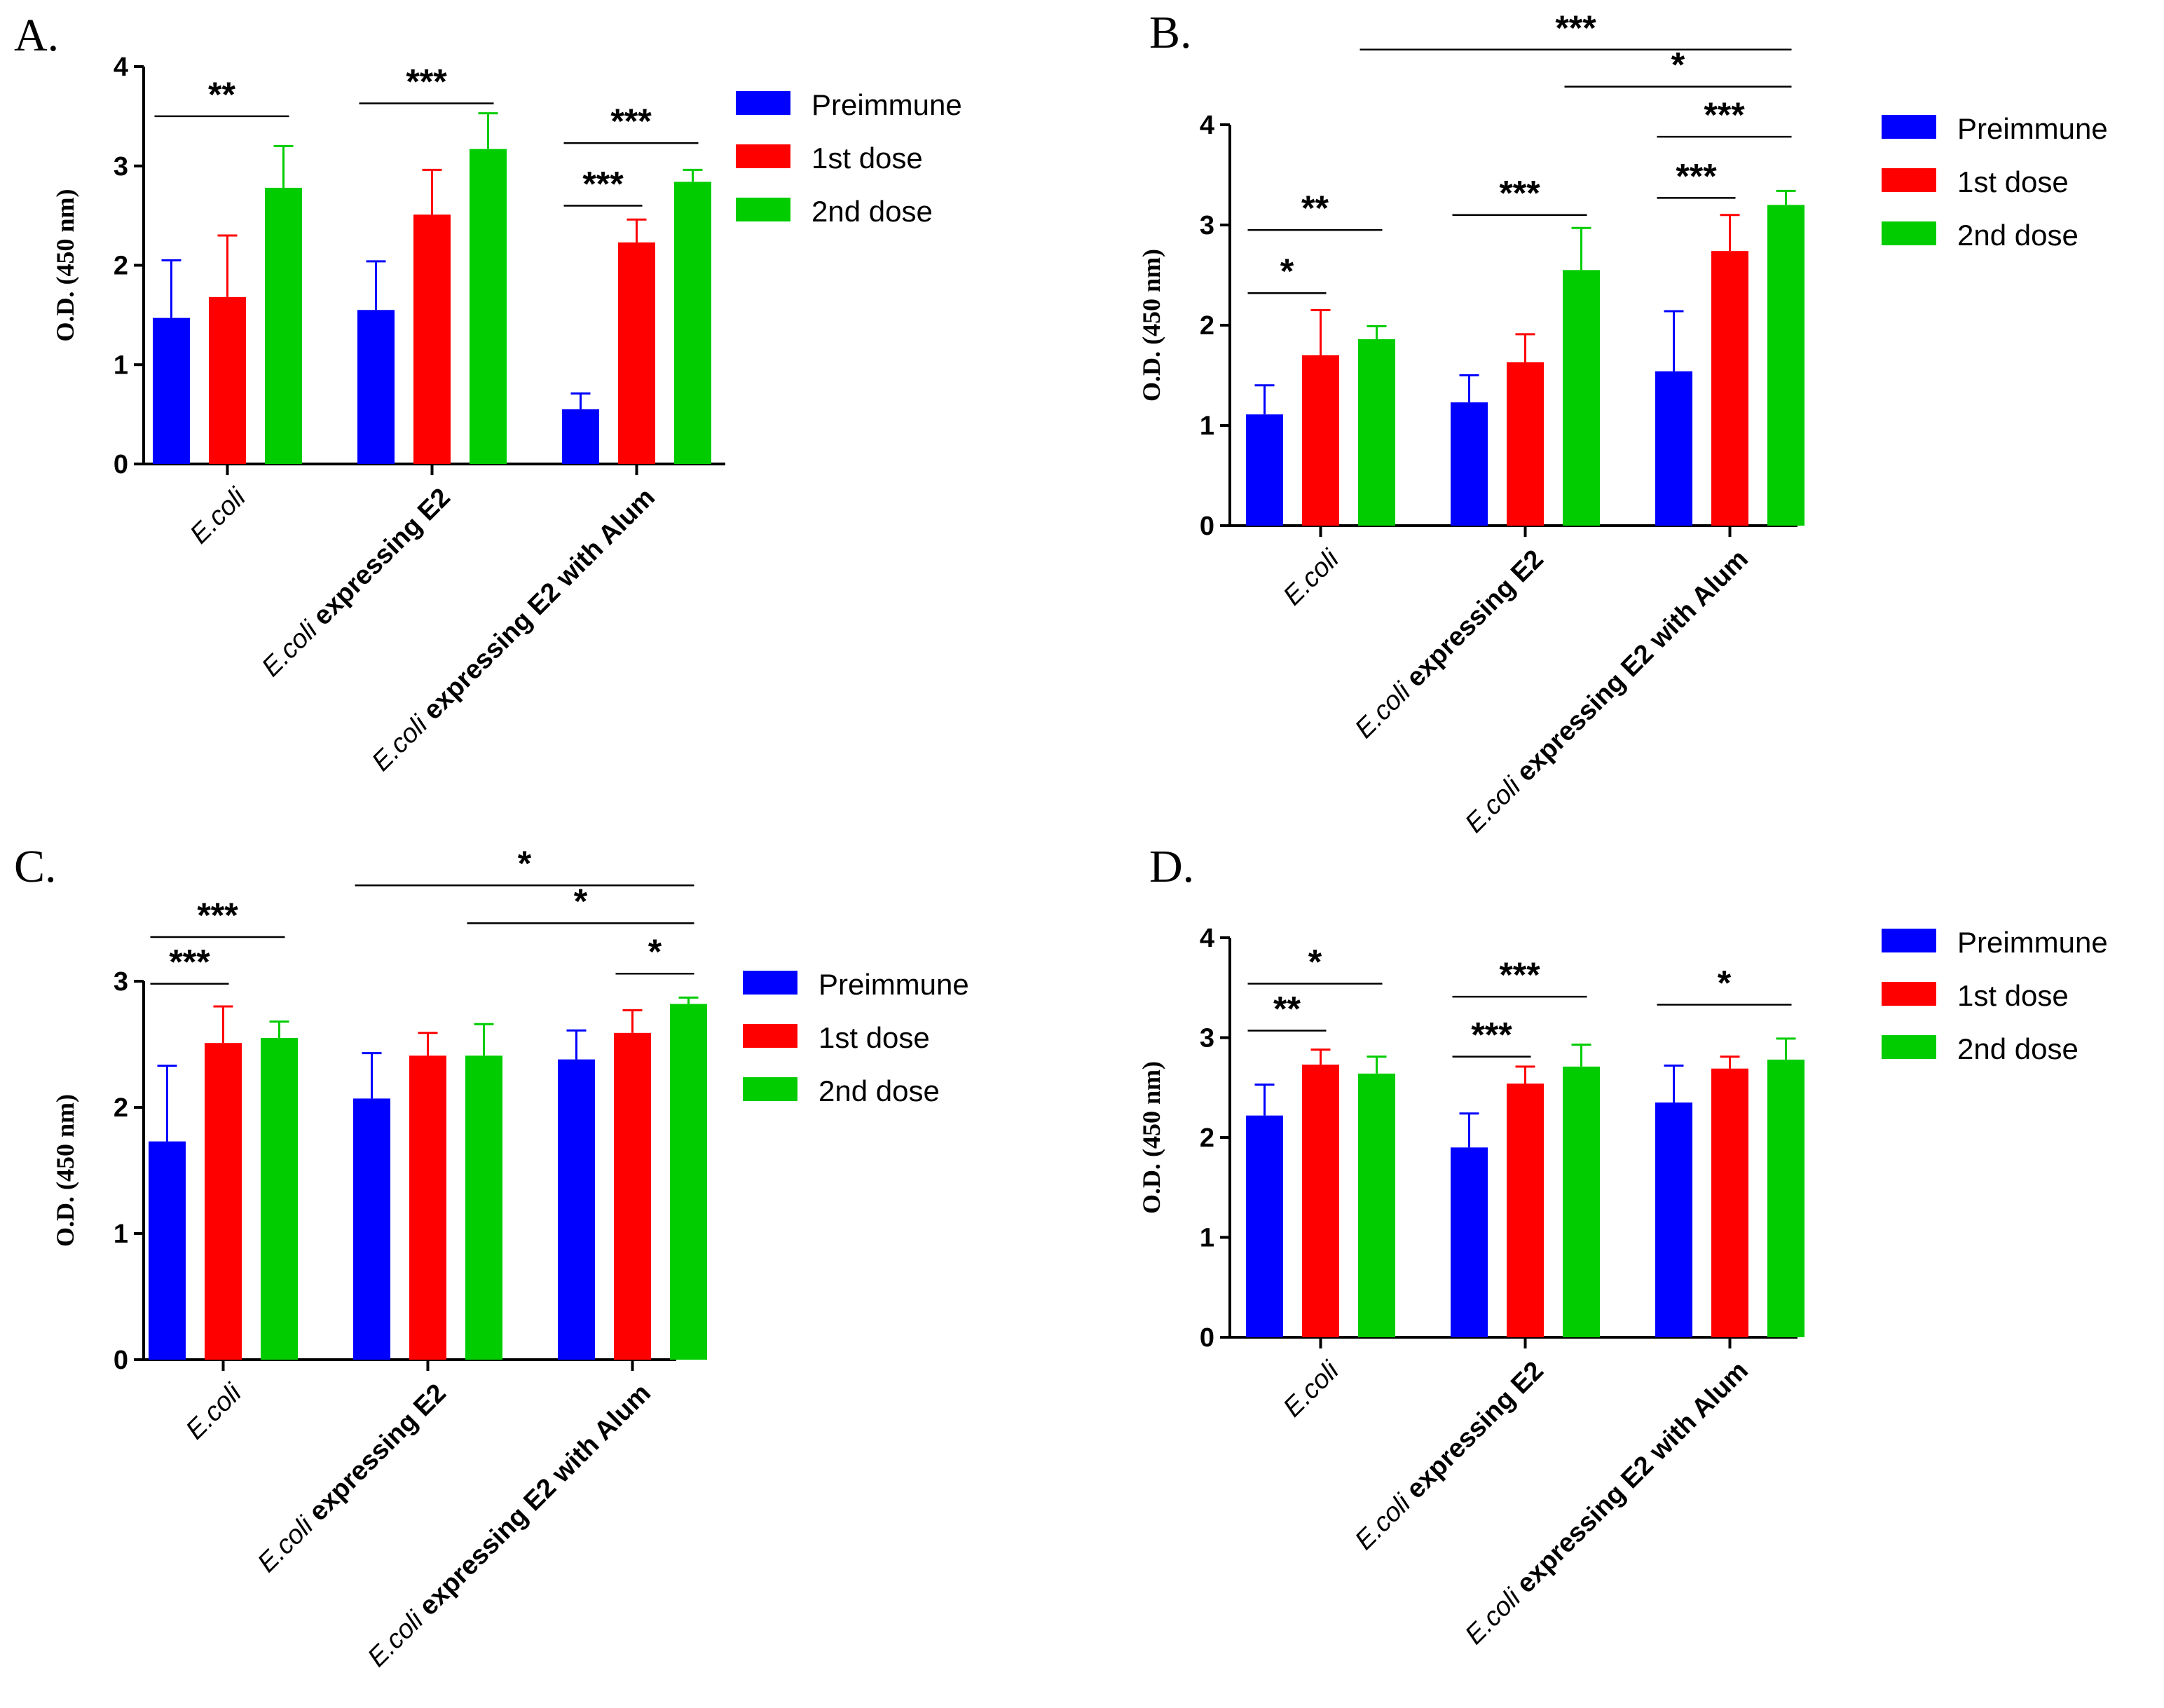  What do you see at coordinates (1171, 32) in the screenshot?
I see `panel-label: B.` at bounding box center [1171, 32].